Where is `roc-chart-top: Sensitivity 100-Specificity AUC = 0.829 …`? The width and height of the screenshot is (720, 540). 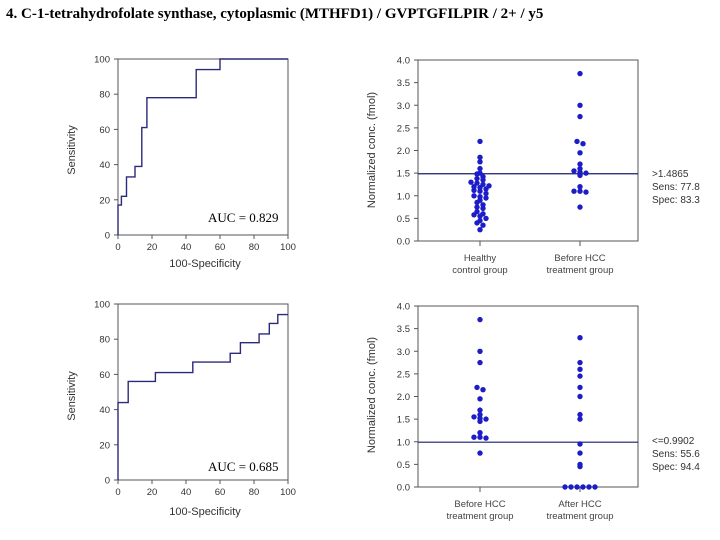 roc-chart-top: Sensitivity 100-Specificity AUC = 0.829 … is located at coordinates (181, 163).